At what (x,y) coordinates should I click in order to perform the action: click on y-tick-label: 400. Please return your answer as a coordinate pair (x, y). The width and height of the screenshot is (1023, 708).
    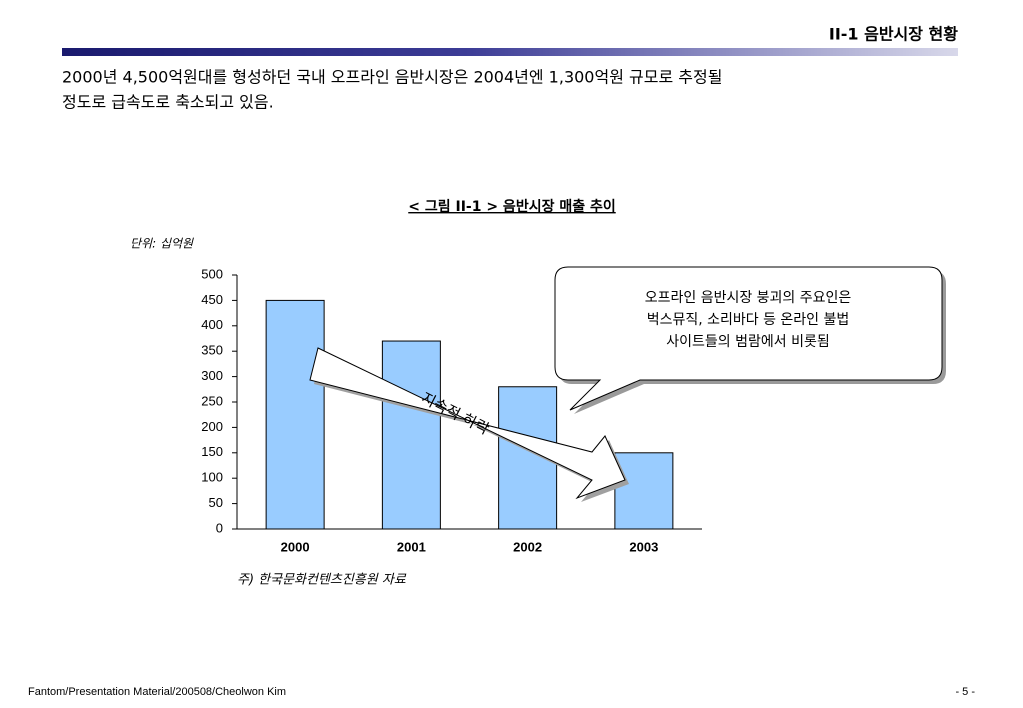
    Looking at the image, I should click on (212, 324).